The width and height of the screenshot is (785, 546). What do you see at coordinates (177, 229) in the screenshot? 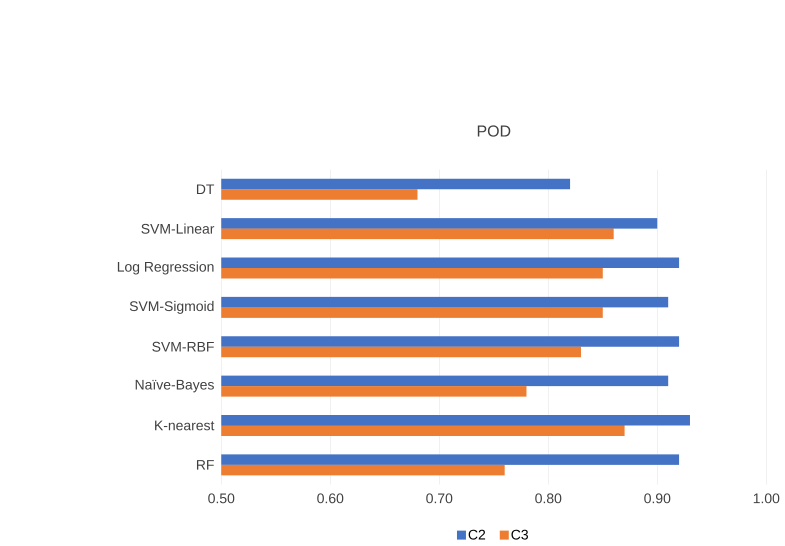
I see `y-tick-label: SVM-Linear` at bounding box center [177, 229].